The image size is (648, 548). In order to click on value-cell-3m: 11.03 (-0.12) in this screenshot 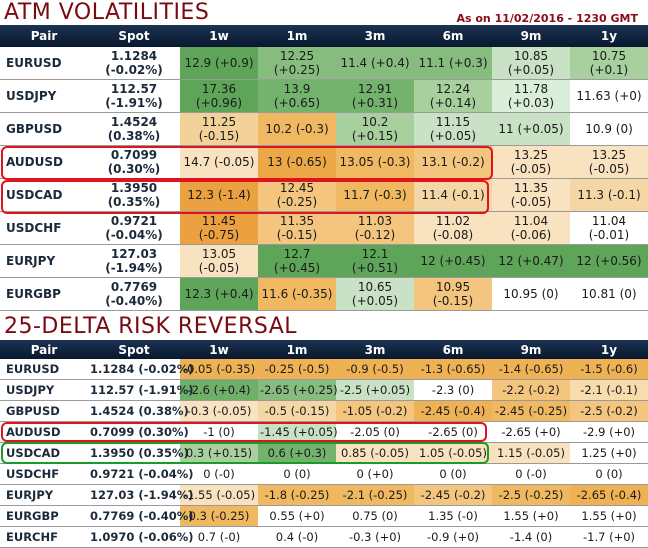, I will do `click(375, 228)`.